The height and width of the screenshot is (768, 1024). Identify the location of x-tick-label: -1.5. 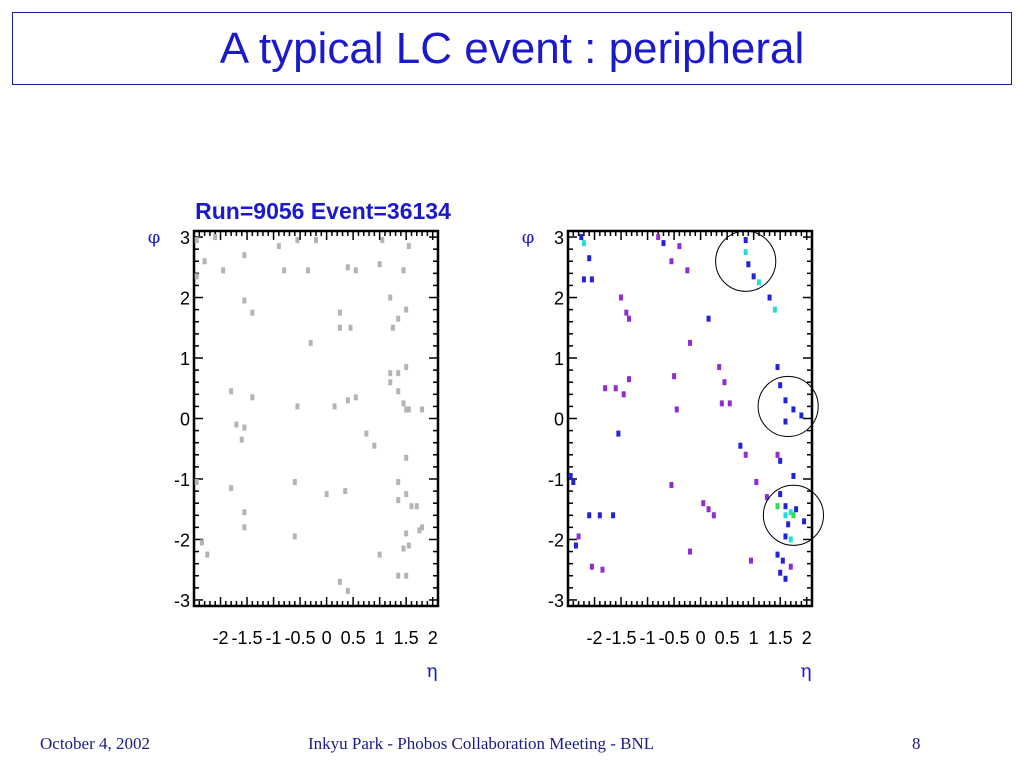
(247, 638).